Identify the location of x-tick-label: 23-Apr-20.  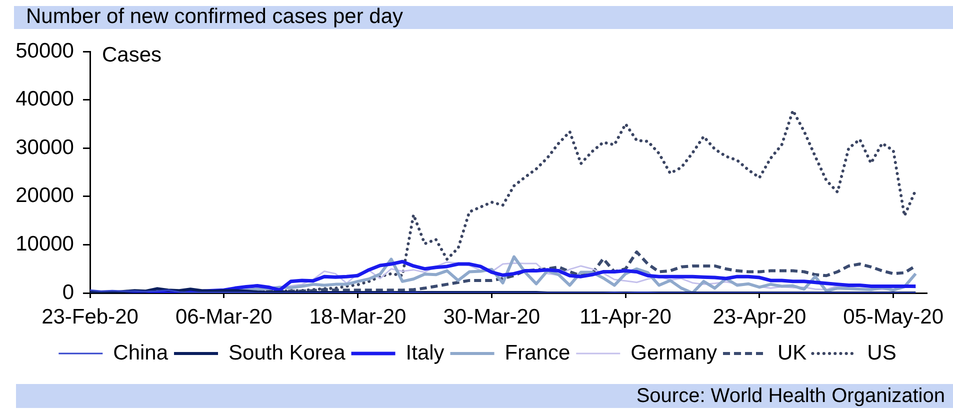
(759, 316).